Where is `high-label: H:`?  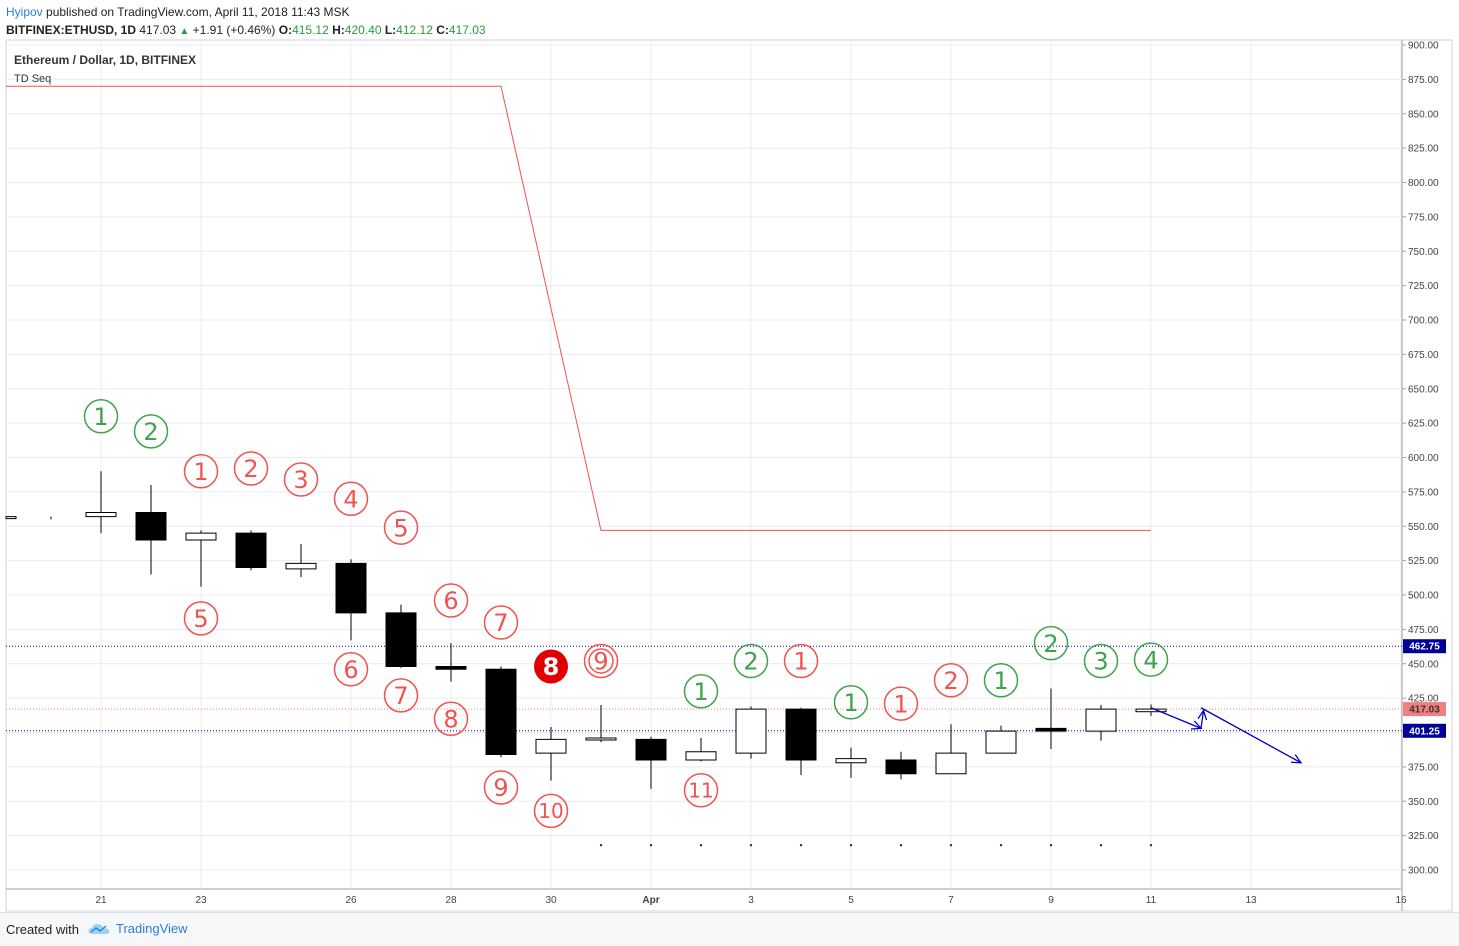 high-label: H: is located at coordinates (338, 30).